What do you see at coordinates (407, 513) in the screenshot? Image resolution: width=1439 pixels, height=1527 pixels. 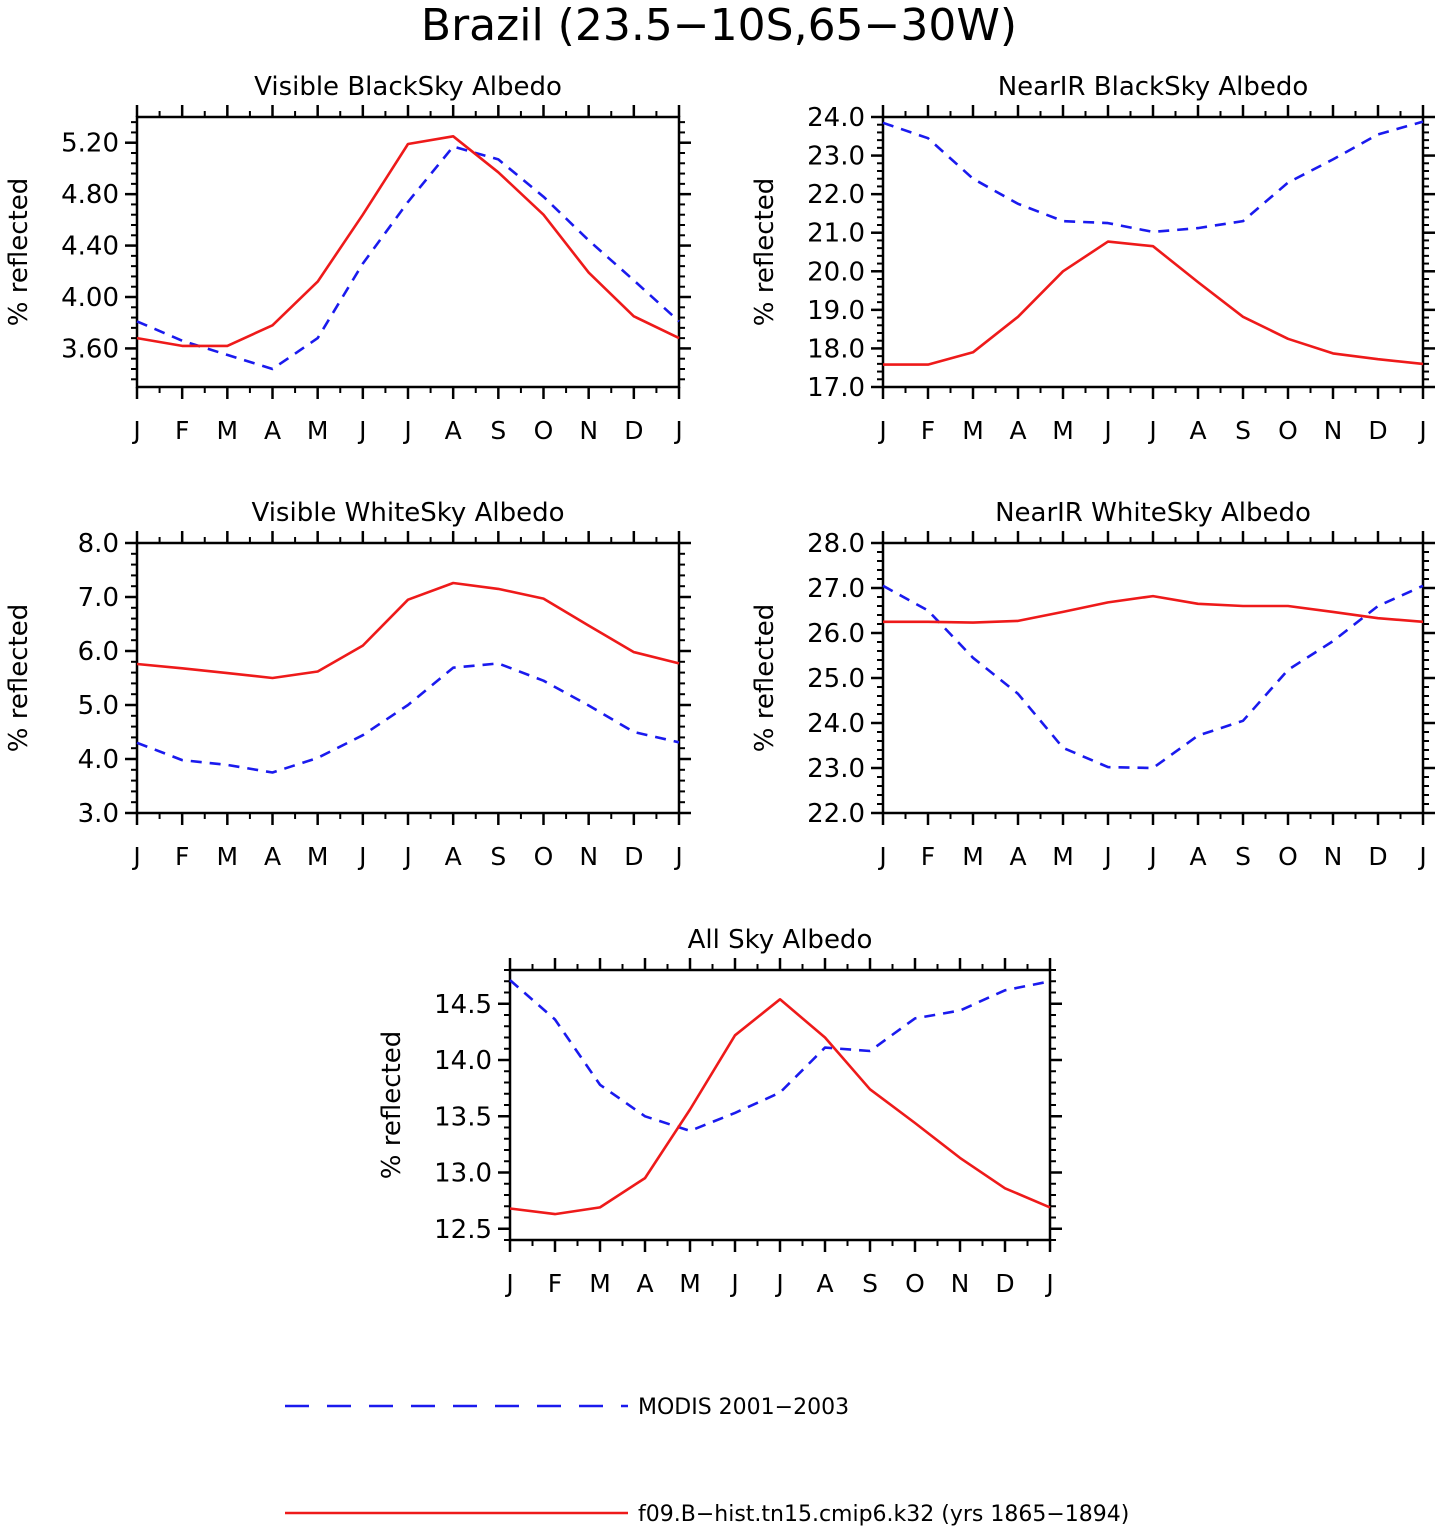 I see `panel-title: Visible WhiteSky Albedo` at bounding box center [407, 513].